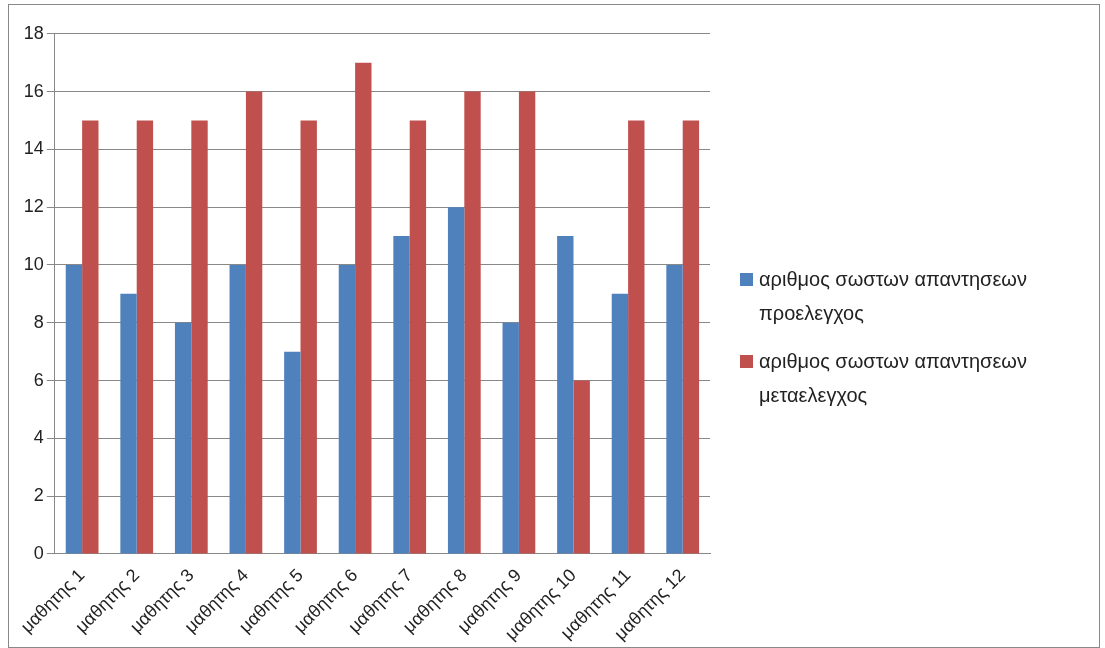  Describe the element at coordinates (38, 552) in the screenshot. I see `y-tick-label: 0` at that location.